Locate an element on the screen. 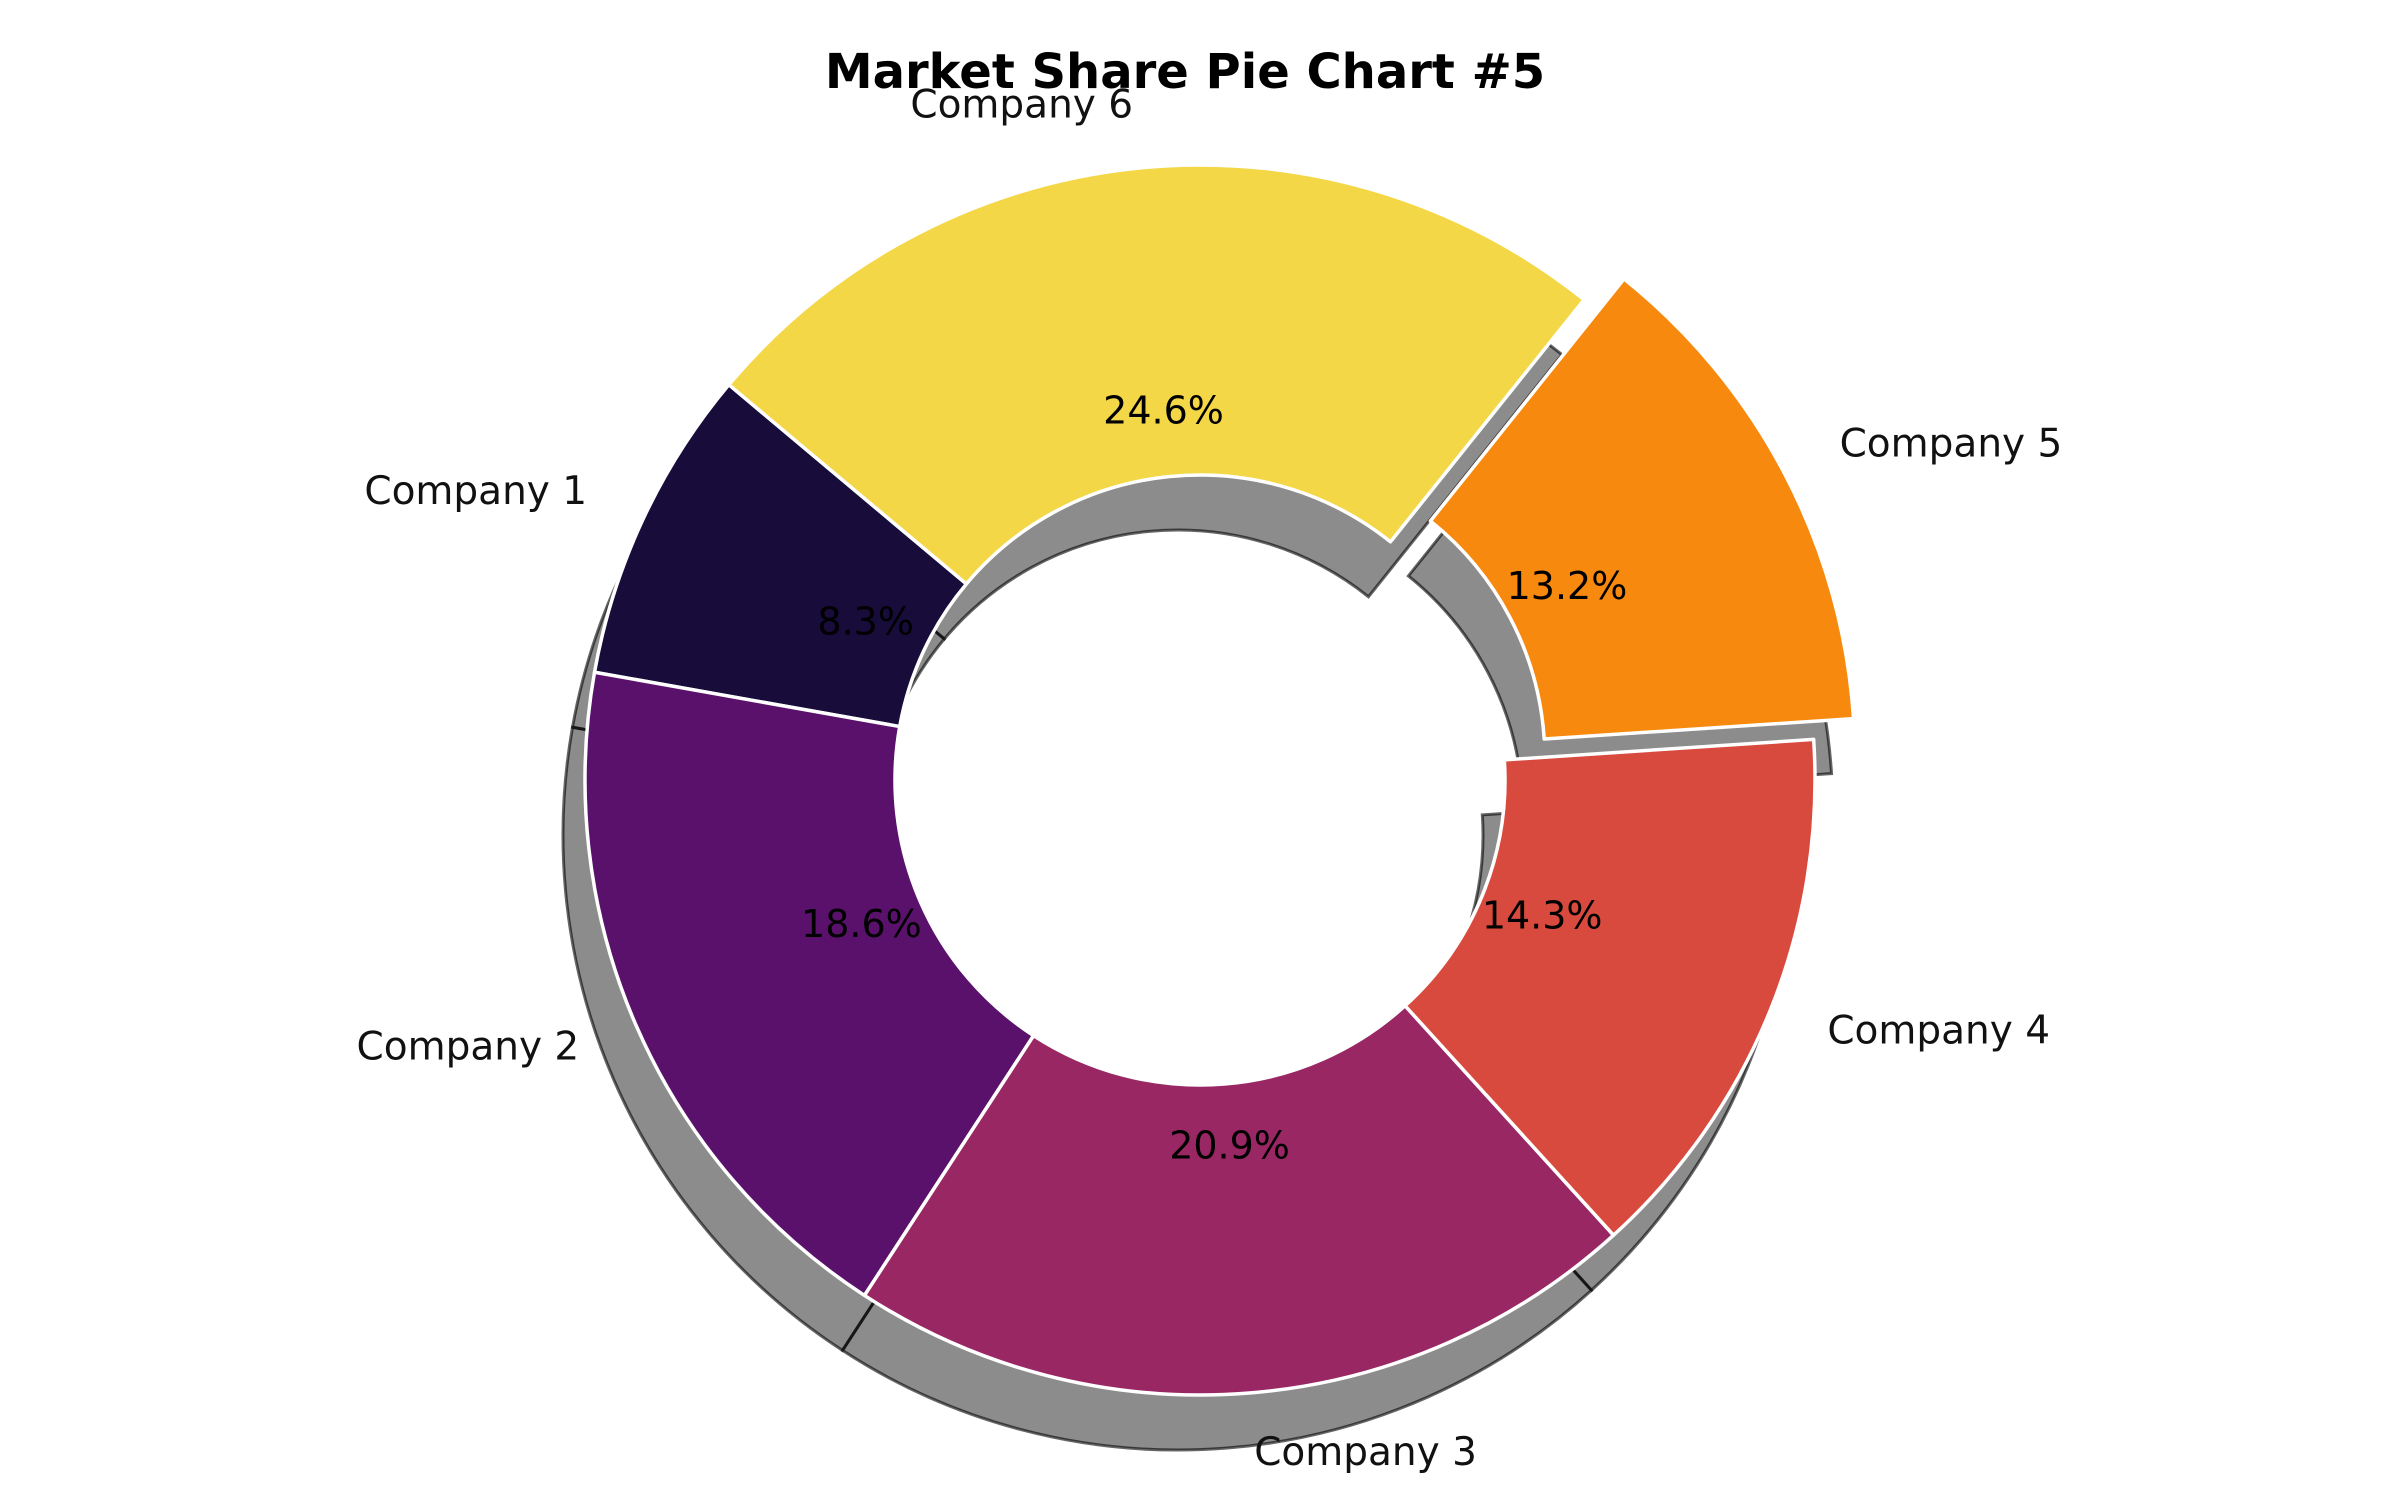  company-3-percent-label: 20.9% is located at coordinates (1229, 1145).